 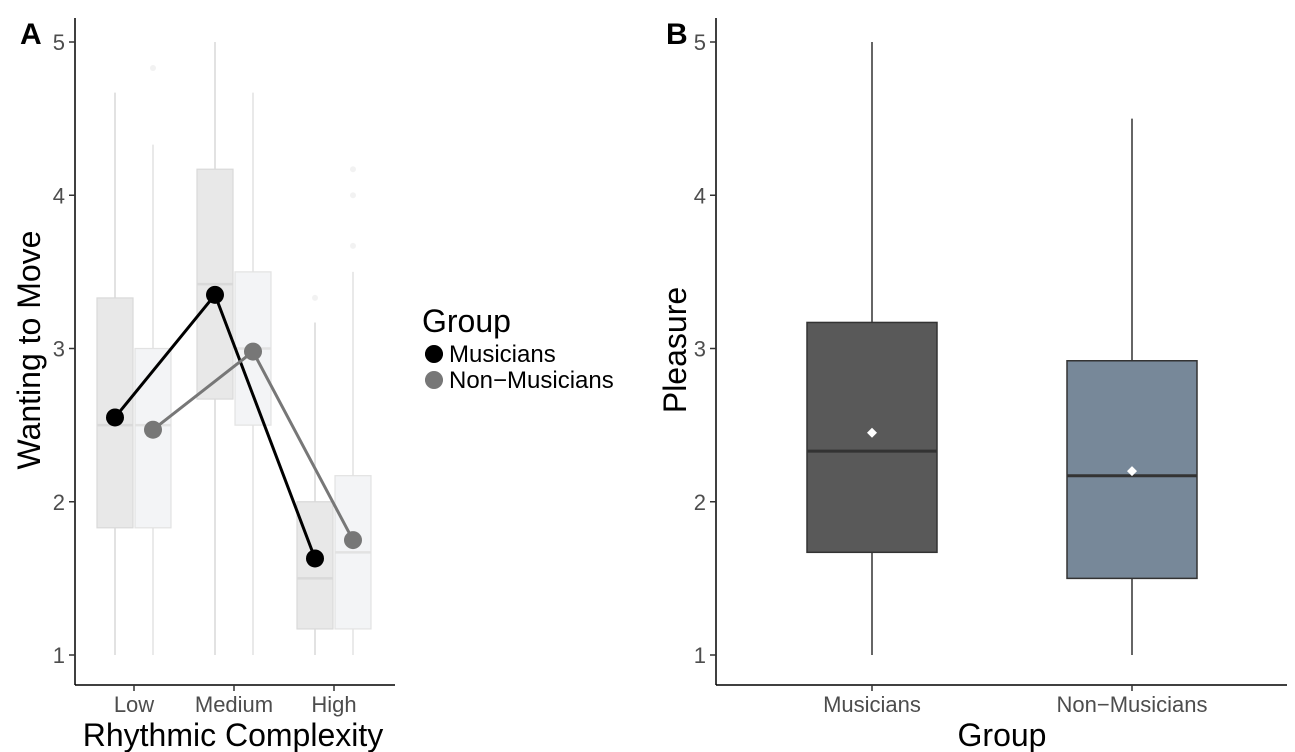 I want to click on panel-b-letter: B, so click(x=677, y=34).